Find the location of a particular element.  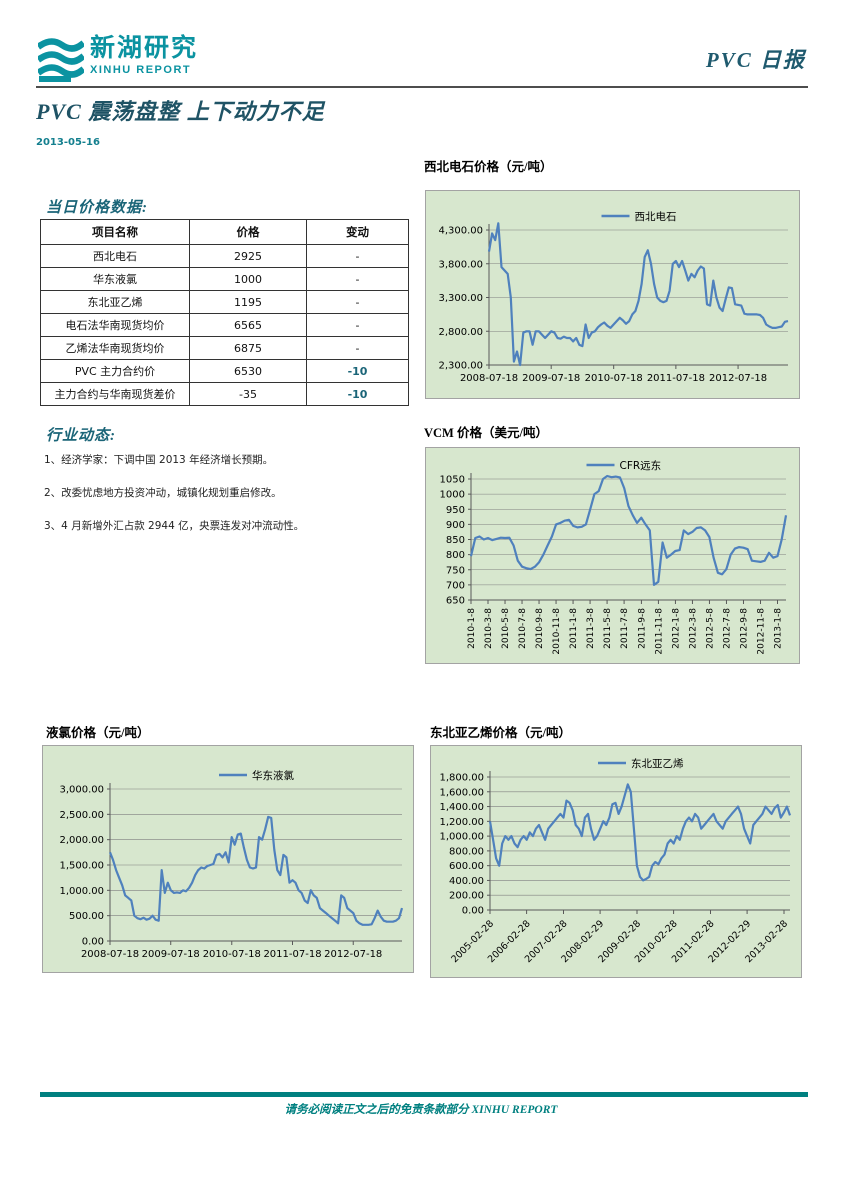

news-item: 2、改委忧虑地方投资冲动，城镇化规划重启修改。 is located at coordinates (163, 493).